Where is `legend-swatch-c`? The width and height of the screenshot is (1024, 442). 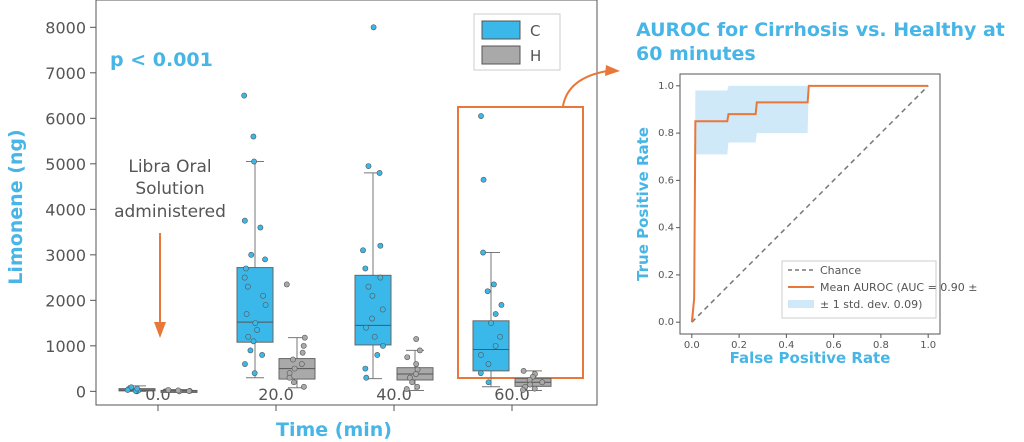
legend-swatch-c is located at coordinates (501, 30).